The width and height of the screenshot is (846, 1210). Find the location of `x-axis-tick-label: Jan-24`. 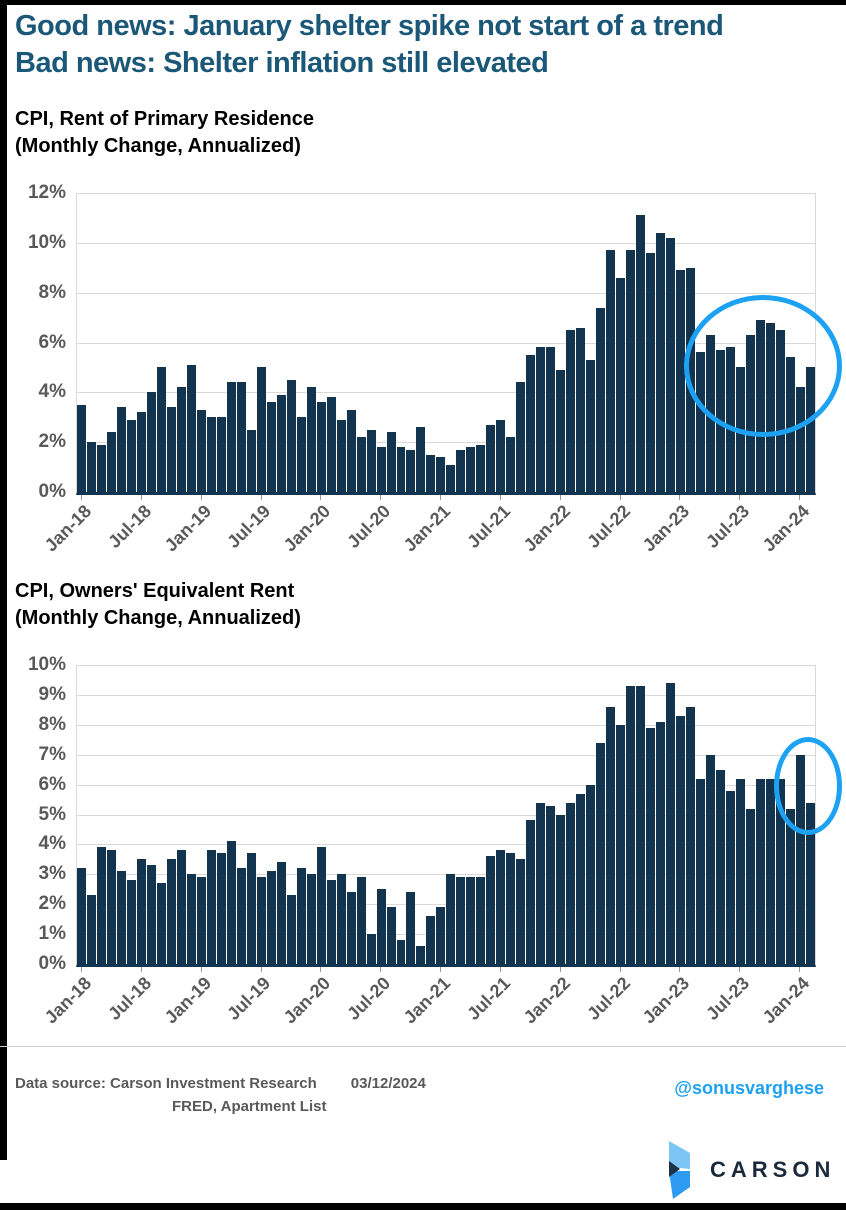

x-axis-tick-label: Jan-24 is located at coordinates (786, 1000).